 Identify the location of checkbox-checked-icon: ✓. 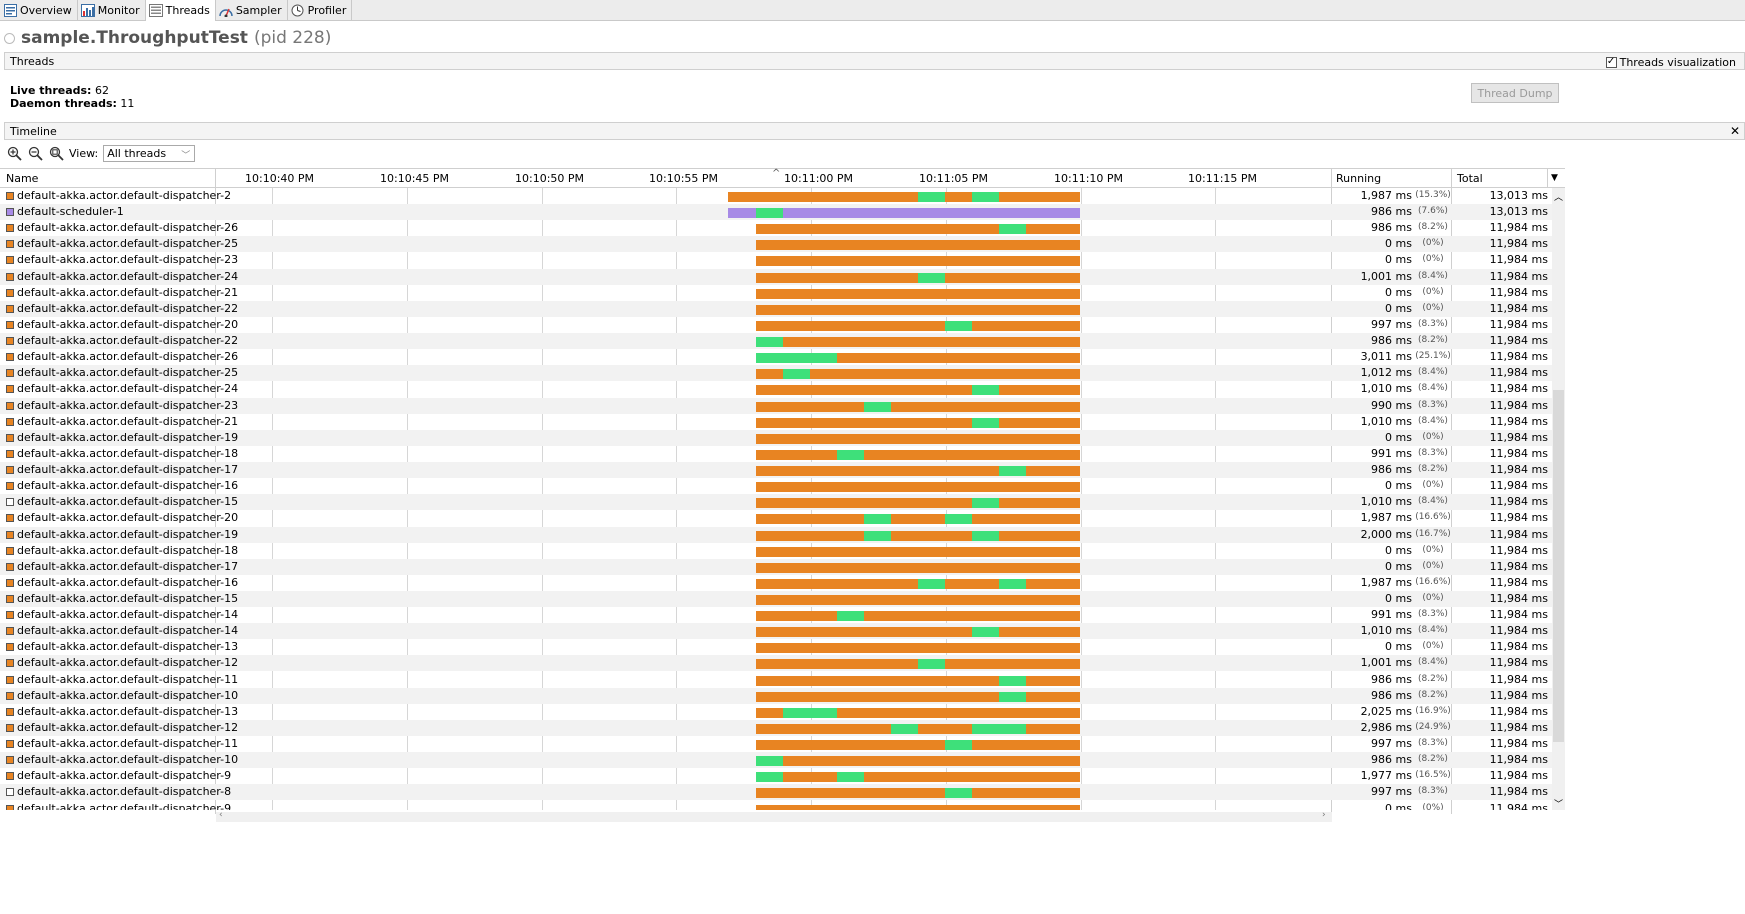
(1611, 62).